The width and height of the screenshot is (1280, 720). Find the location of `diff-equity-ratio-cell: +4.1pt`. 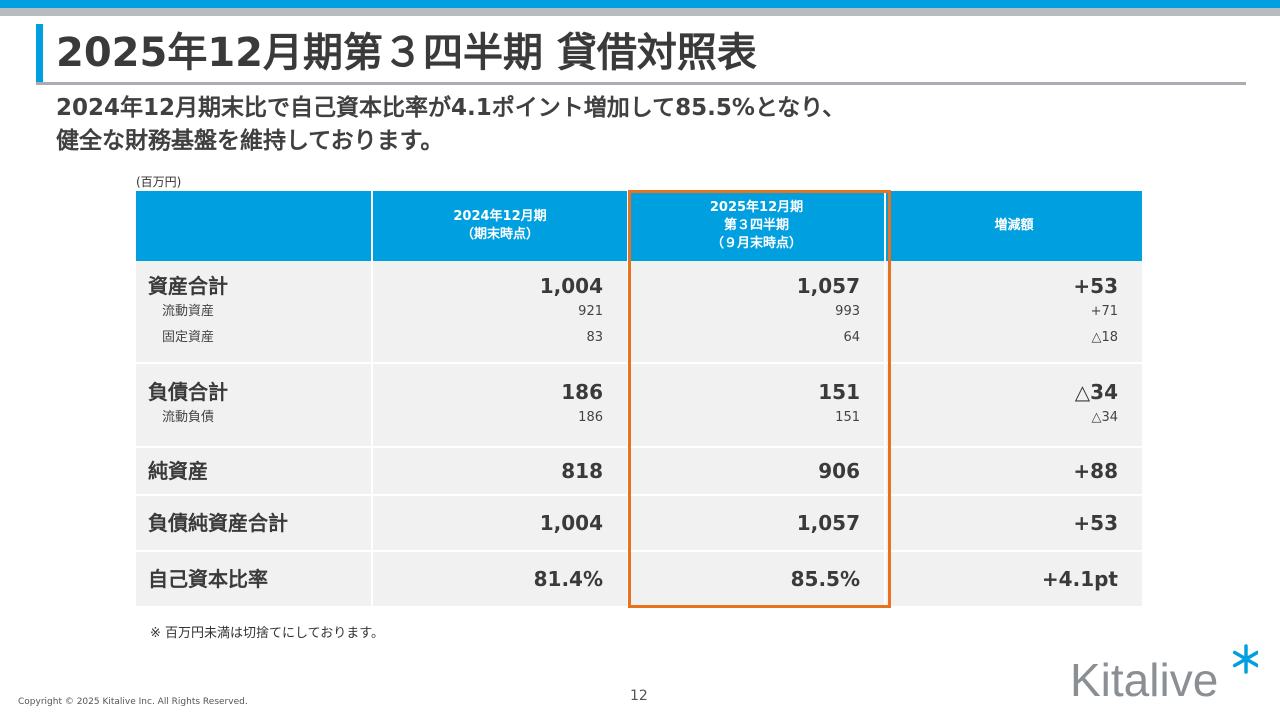

diff-equity-ratio-cell: +4.1pt is located at coordinates (1013, 579).